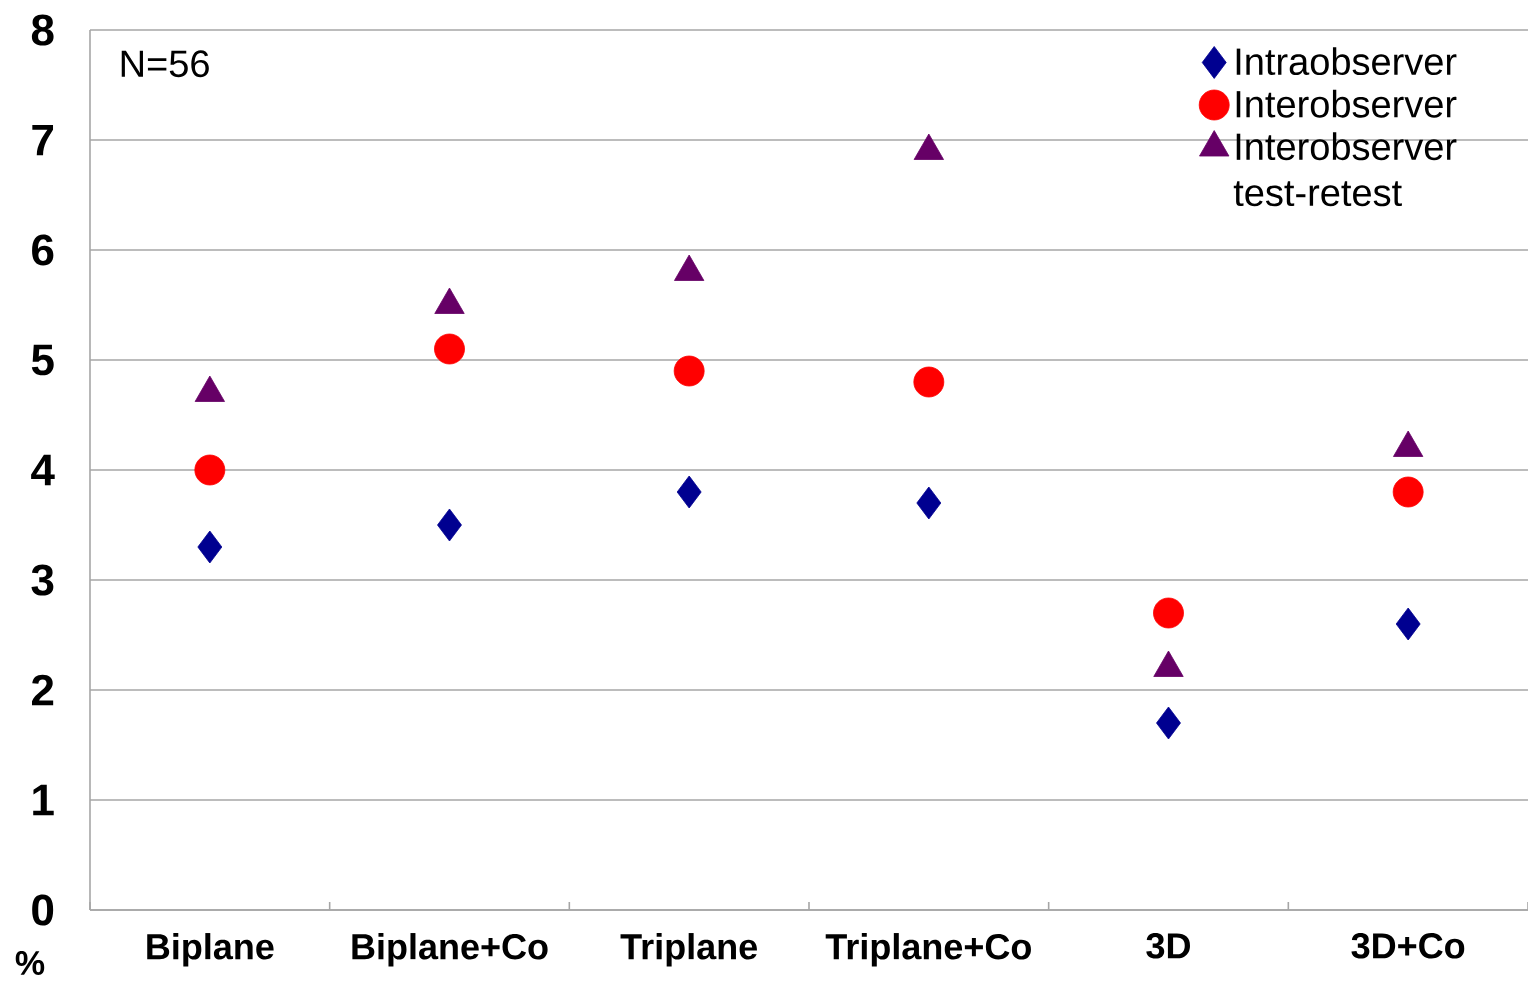 This screenshot has height=992, width=1528. Describe the element at coordinates (43, 910) in the screenshot. I see `y-tick-label: 0` at that location.